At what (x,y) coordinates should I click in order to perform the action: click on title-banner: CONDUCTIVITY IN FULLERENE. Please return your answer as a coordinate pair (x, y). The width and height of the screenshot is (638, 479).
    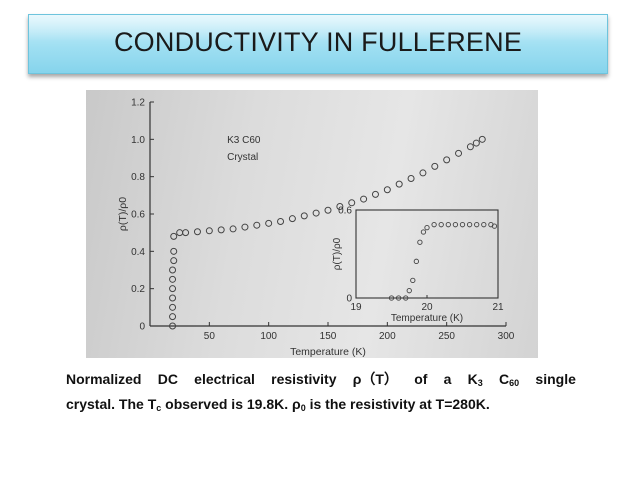
    Looking at the image, I should click on (318, 44).